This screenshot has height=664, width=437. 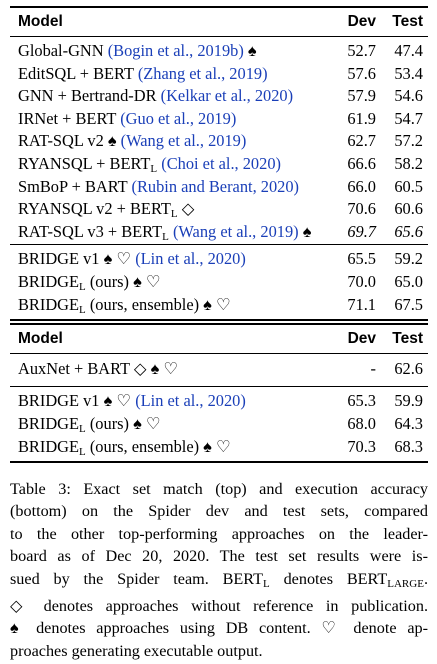 I want to click on model-name-cell: SmBoP + BART (Rubin and Berant, 2020), so click(x=158, y=187).